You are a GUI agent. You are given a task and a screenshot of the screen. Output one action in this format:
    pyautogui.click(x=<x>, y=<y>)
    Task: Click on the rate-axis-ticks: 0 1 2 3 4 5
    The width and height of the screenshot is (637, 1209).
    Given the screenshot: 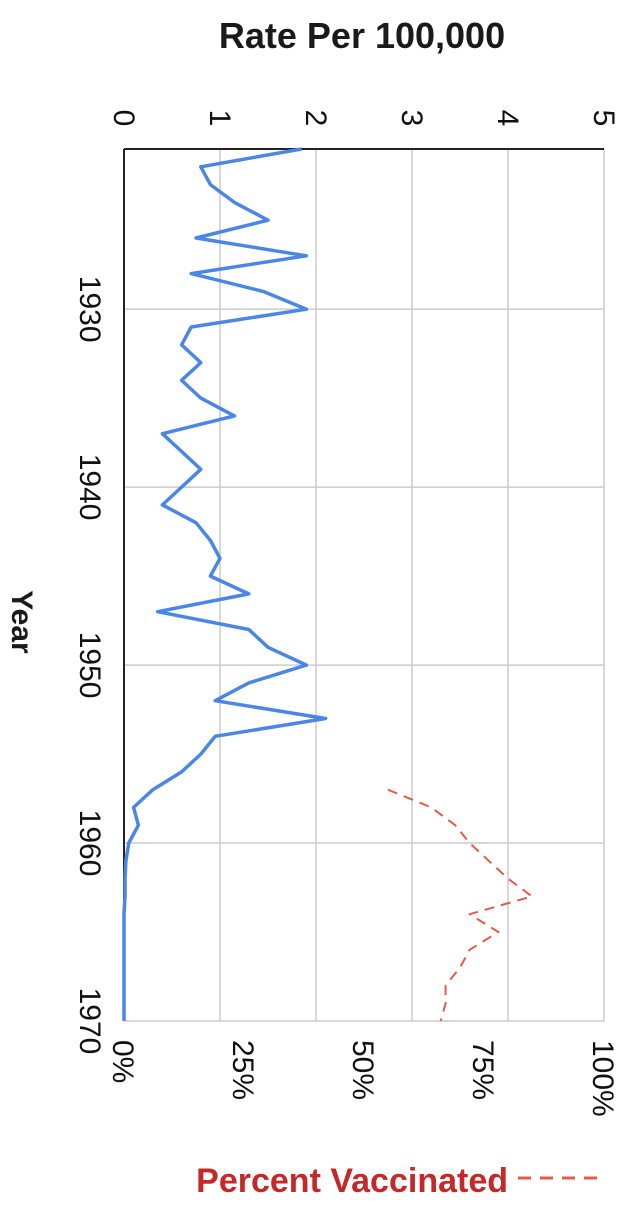 What is the action you would take?
    pyautogui.click(x=363, y=118)
    